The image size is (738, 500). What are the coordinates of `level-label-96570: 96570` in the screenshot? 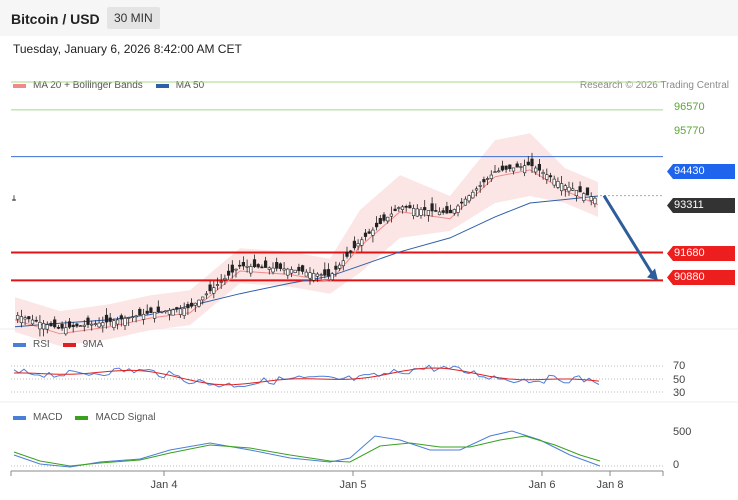 It's located at (689, 107).